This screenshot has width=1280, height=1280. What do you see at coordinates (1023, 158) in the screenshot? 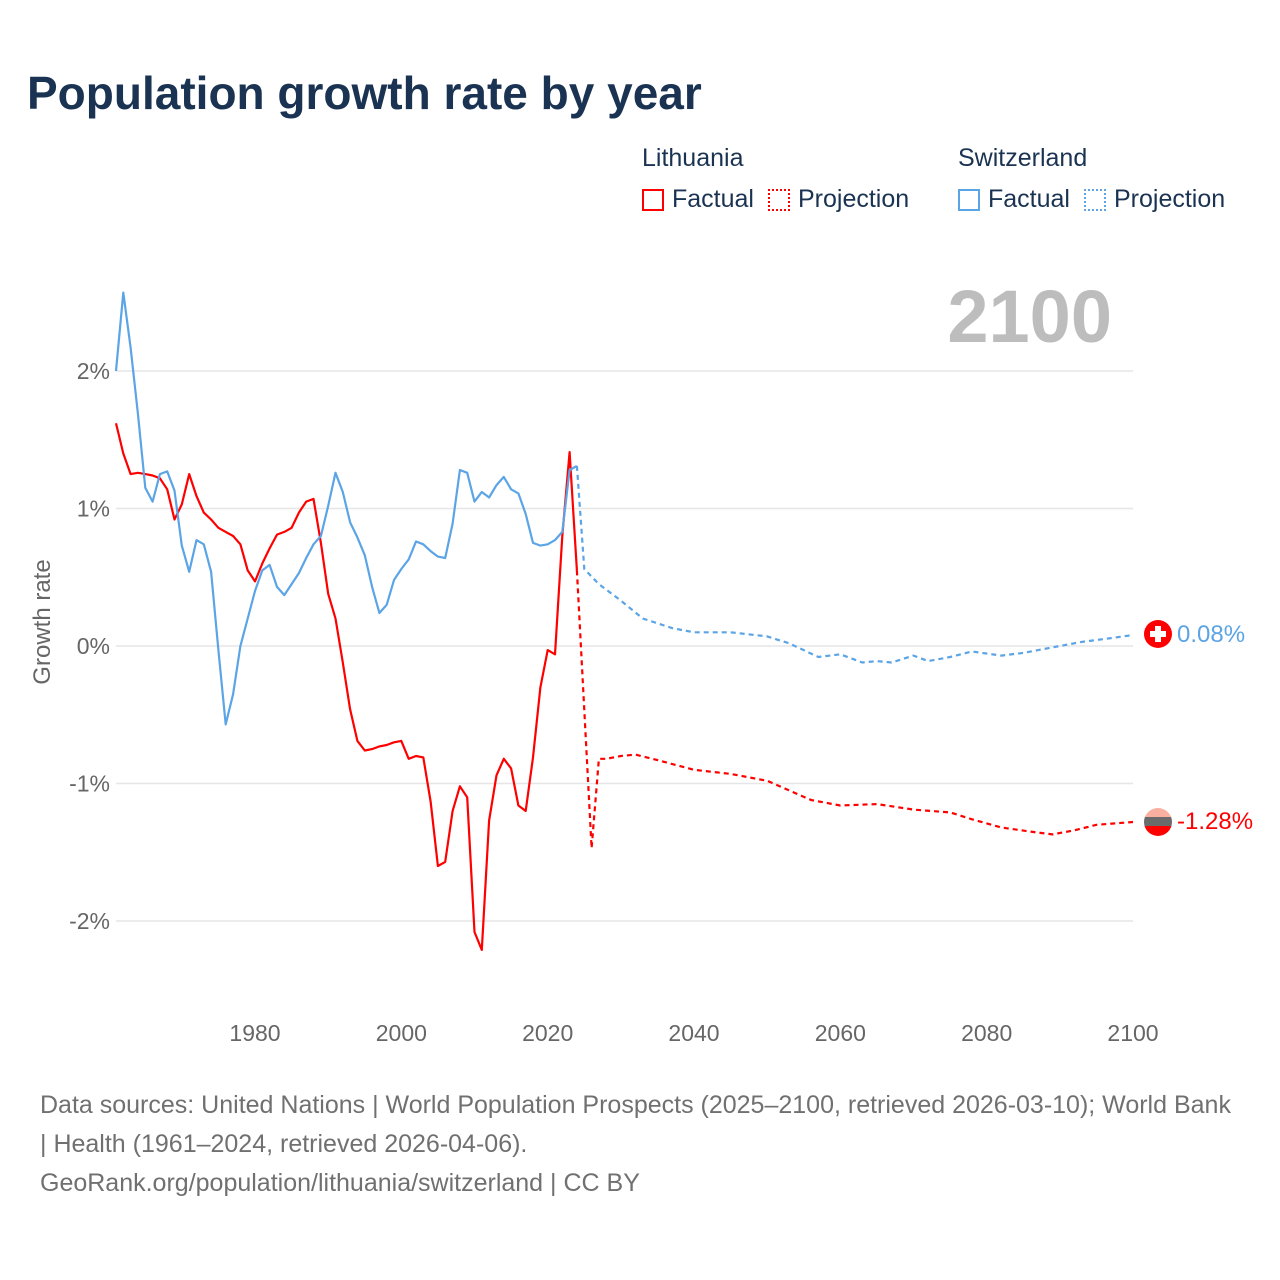
I see `legend-group-name: Switzerland` at bounding box center [1023, 158].